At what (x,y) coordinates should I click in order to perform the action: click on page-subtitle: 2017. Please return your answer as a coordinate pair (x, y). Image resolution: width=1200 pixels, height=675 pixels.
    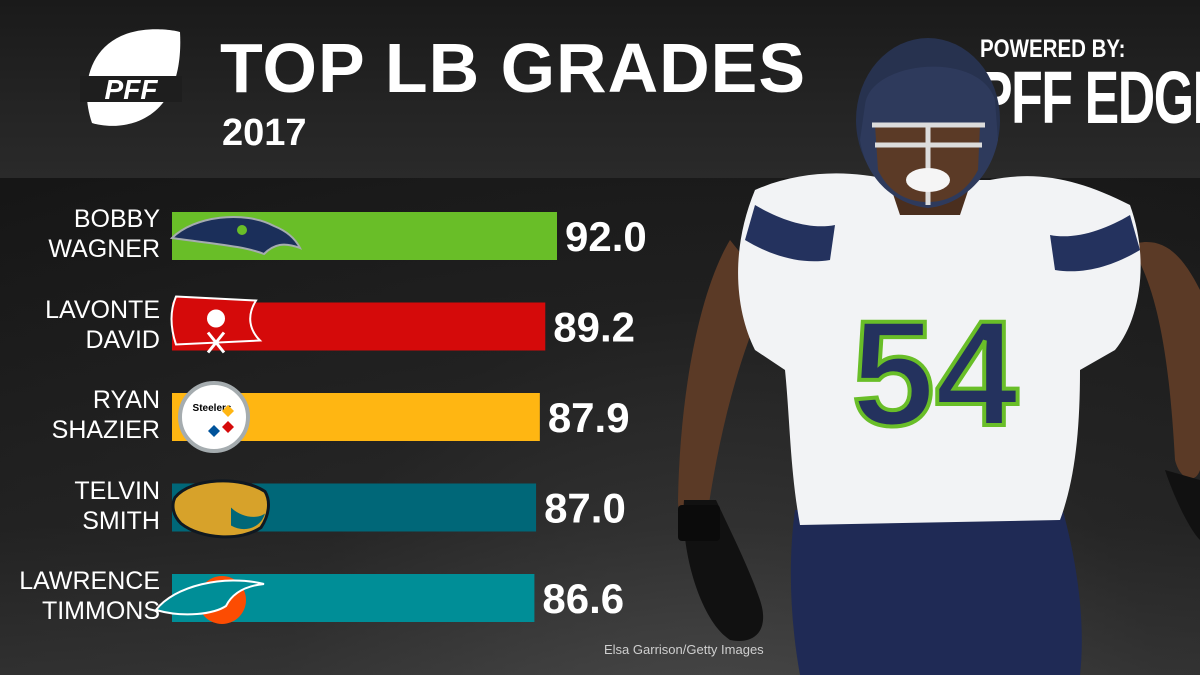
    Looking at the image, I should click on (264, 133).